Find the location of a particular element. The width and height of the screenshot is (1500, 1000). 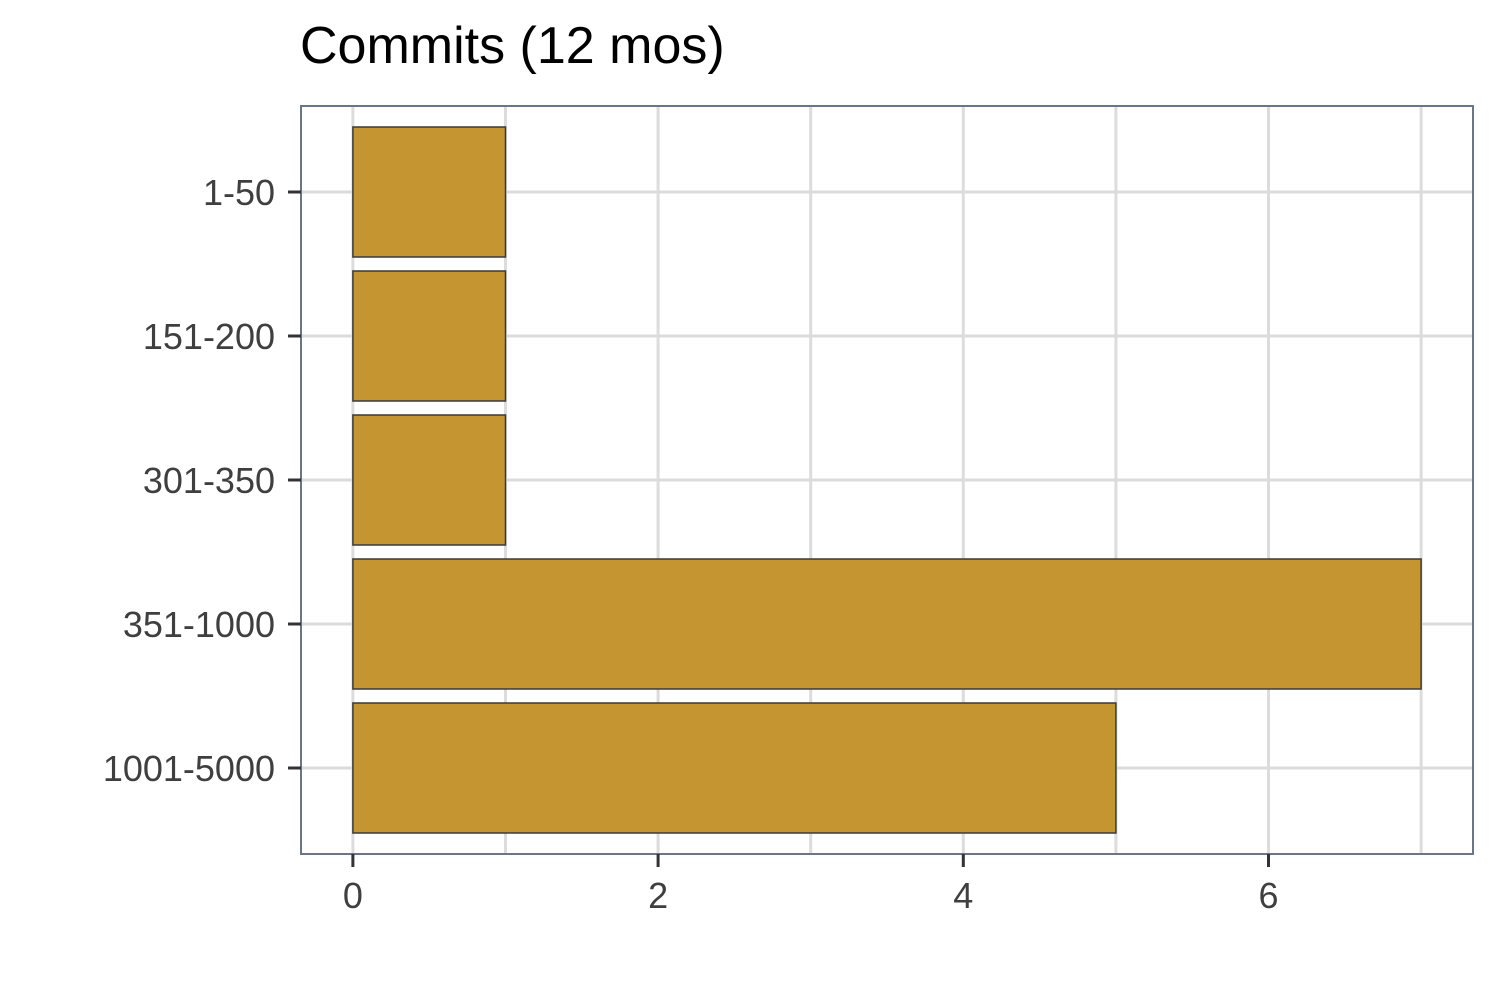

x-tick-label: 4 is located at coordinates (963, 895).